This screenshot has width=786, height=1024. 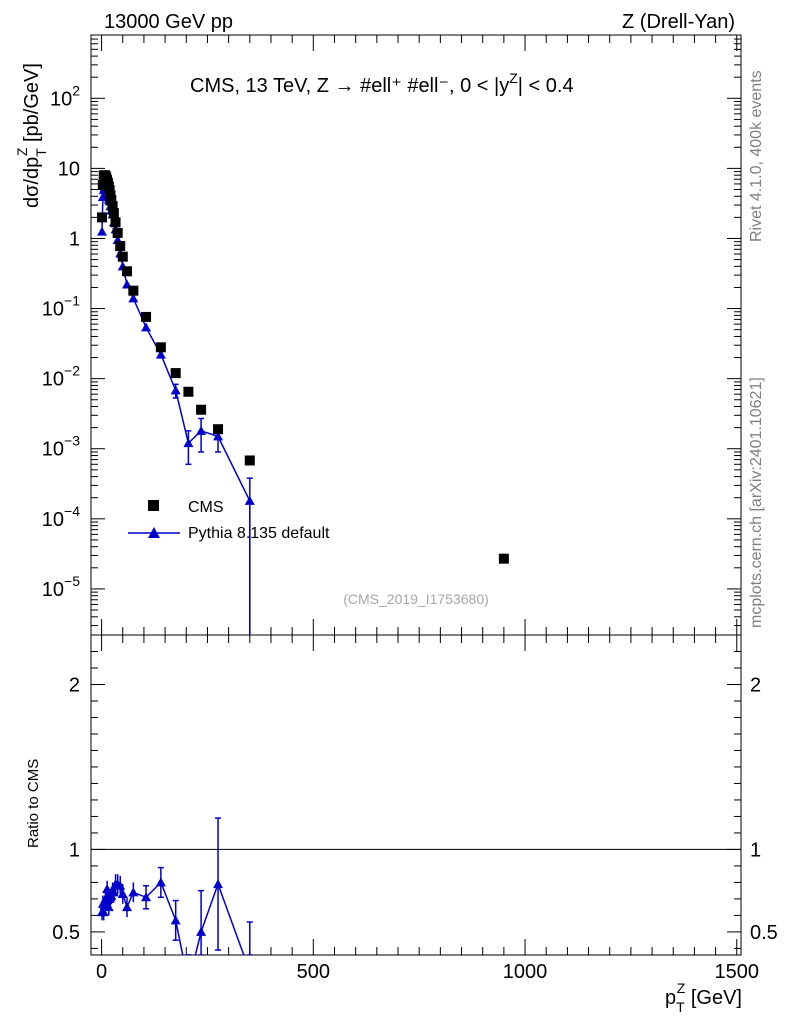 I want to click on x-tick-label: 1500, so click(x=737, y=972).